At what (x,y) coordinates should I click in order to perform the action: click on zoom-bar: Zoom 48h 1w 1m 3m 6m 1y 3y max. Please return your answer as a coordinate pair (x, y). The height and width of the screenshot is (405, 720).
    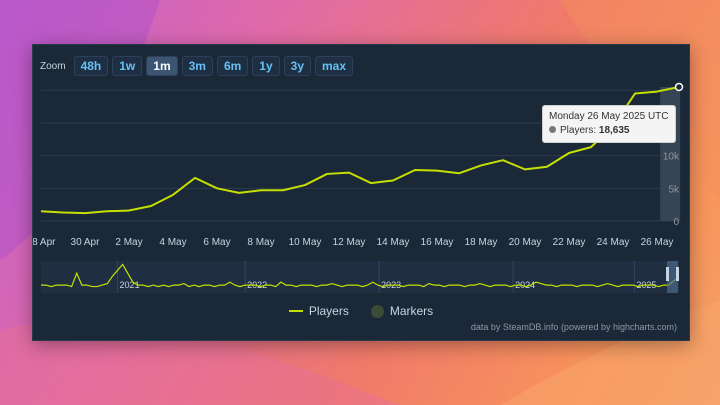
    Looking at the image, I should click on (197, 66).